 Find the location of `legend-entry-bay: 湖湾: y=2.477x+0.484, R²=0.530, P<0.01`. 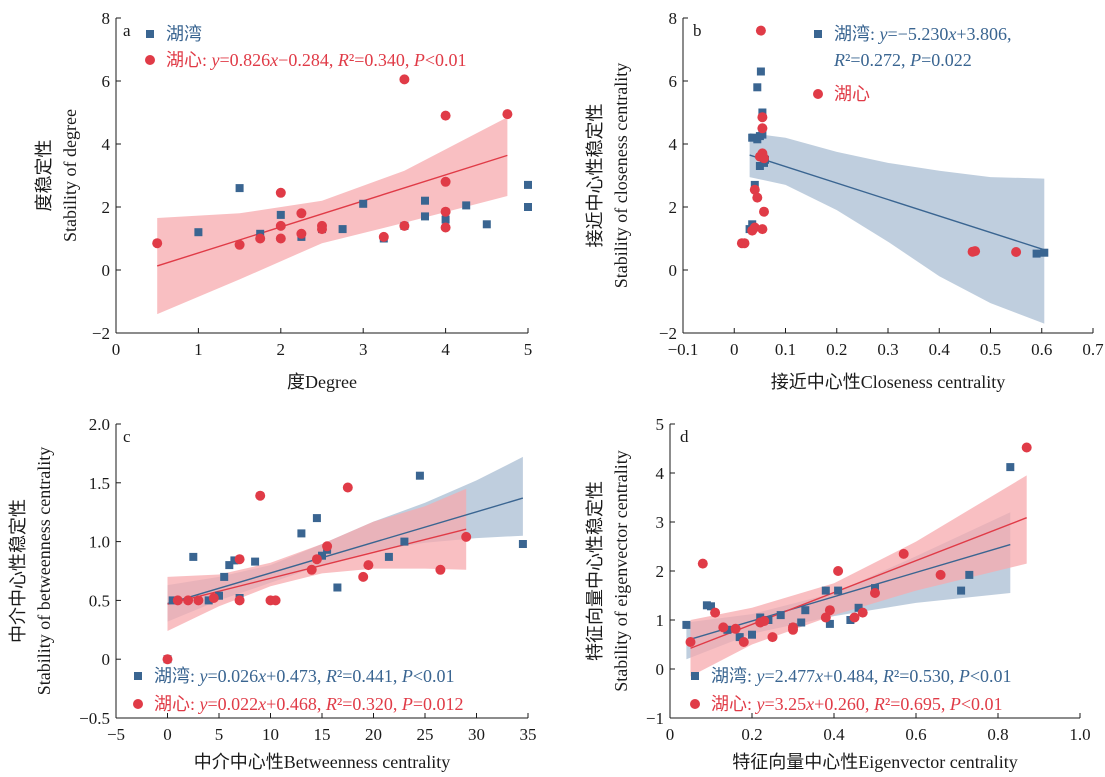

legend-entry-bay: 湖湾: y=2.477x+0.484, R²=0.530, P<0.01 is located at coordinates (861, 676).